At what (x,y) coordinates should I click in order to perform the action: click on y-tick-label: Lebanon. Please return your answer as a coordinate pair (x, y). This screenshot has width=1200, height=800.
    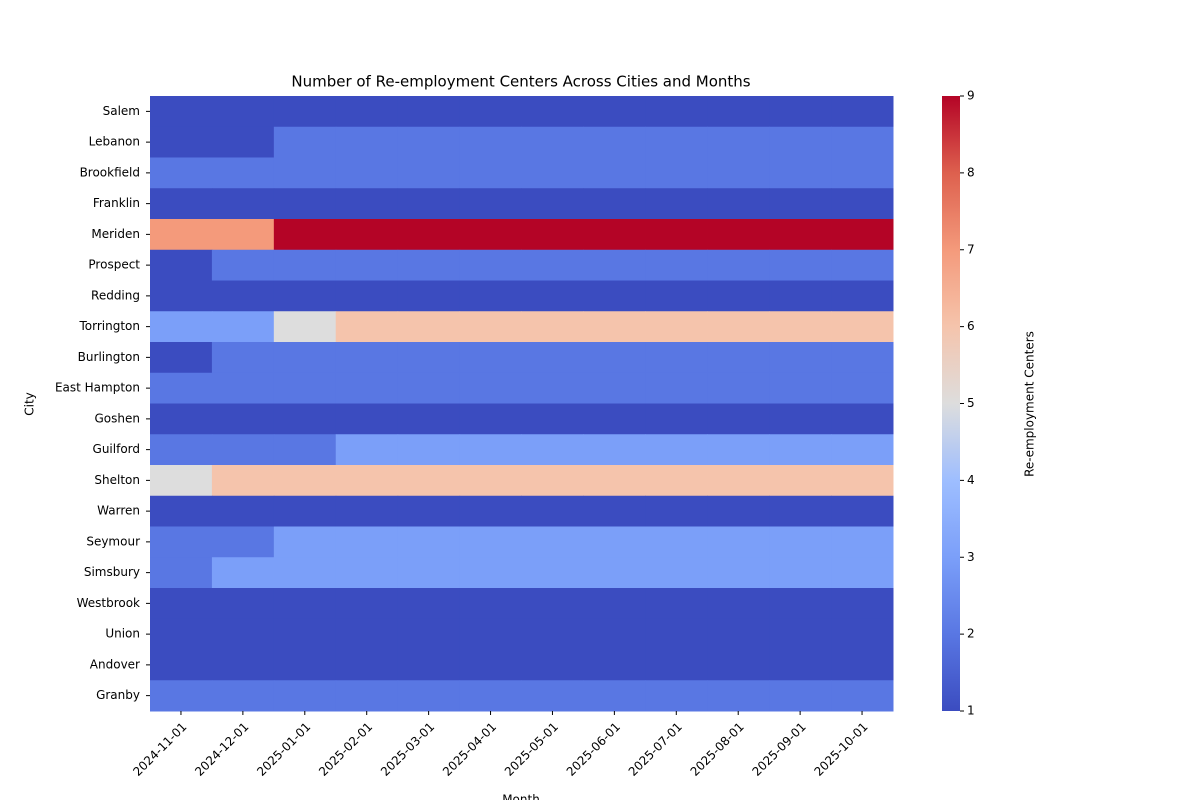
    Looking at the image, I should click on (114, 142).